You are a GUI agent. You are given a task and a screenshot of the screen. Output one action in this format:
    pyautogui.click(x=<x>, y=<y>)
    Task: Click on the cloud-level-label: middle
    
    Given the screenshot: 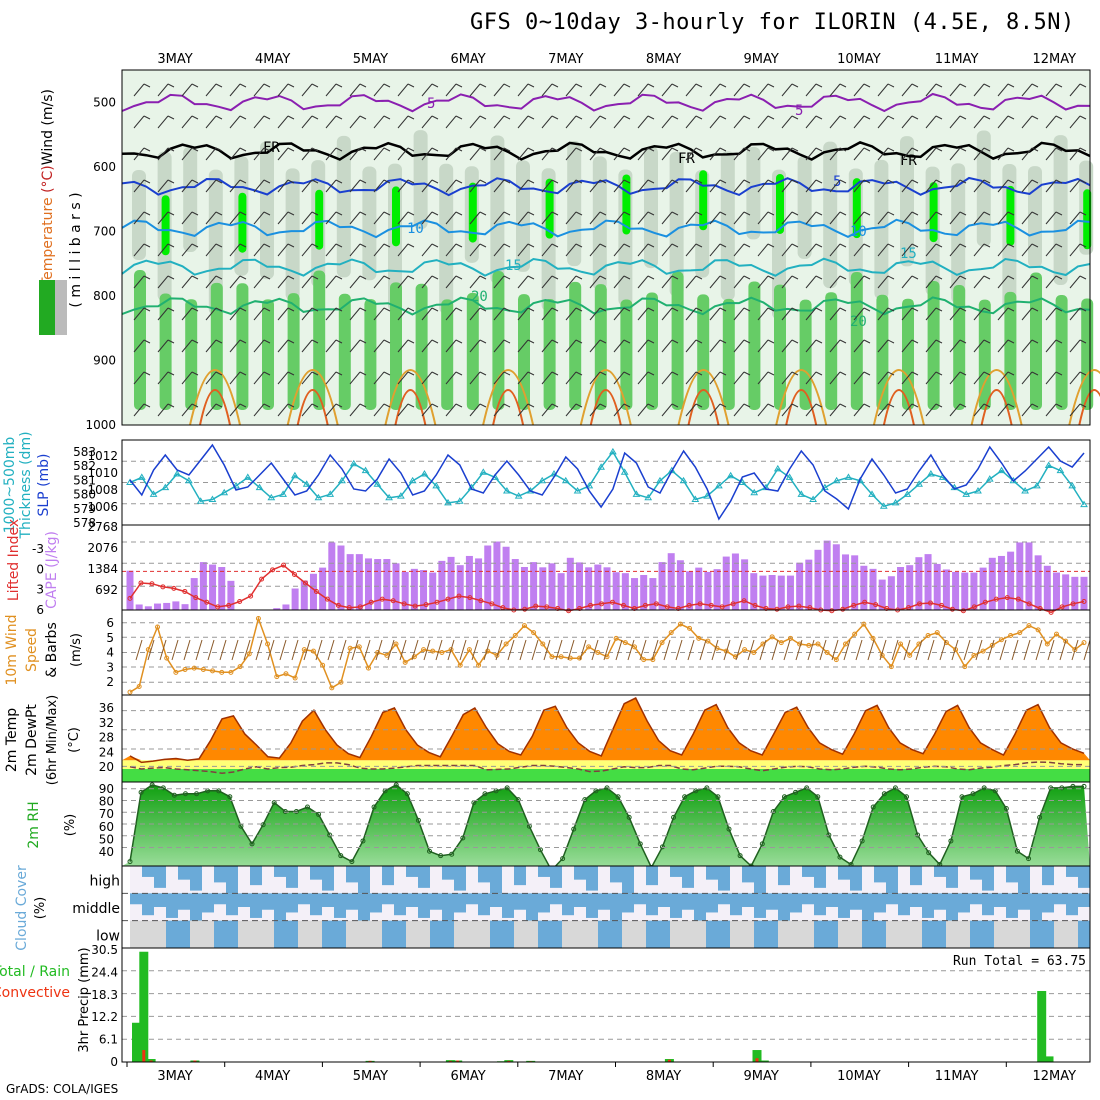 What is the action you would take?
    pyautogui.click(x=96, y=909)
    